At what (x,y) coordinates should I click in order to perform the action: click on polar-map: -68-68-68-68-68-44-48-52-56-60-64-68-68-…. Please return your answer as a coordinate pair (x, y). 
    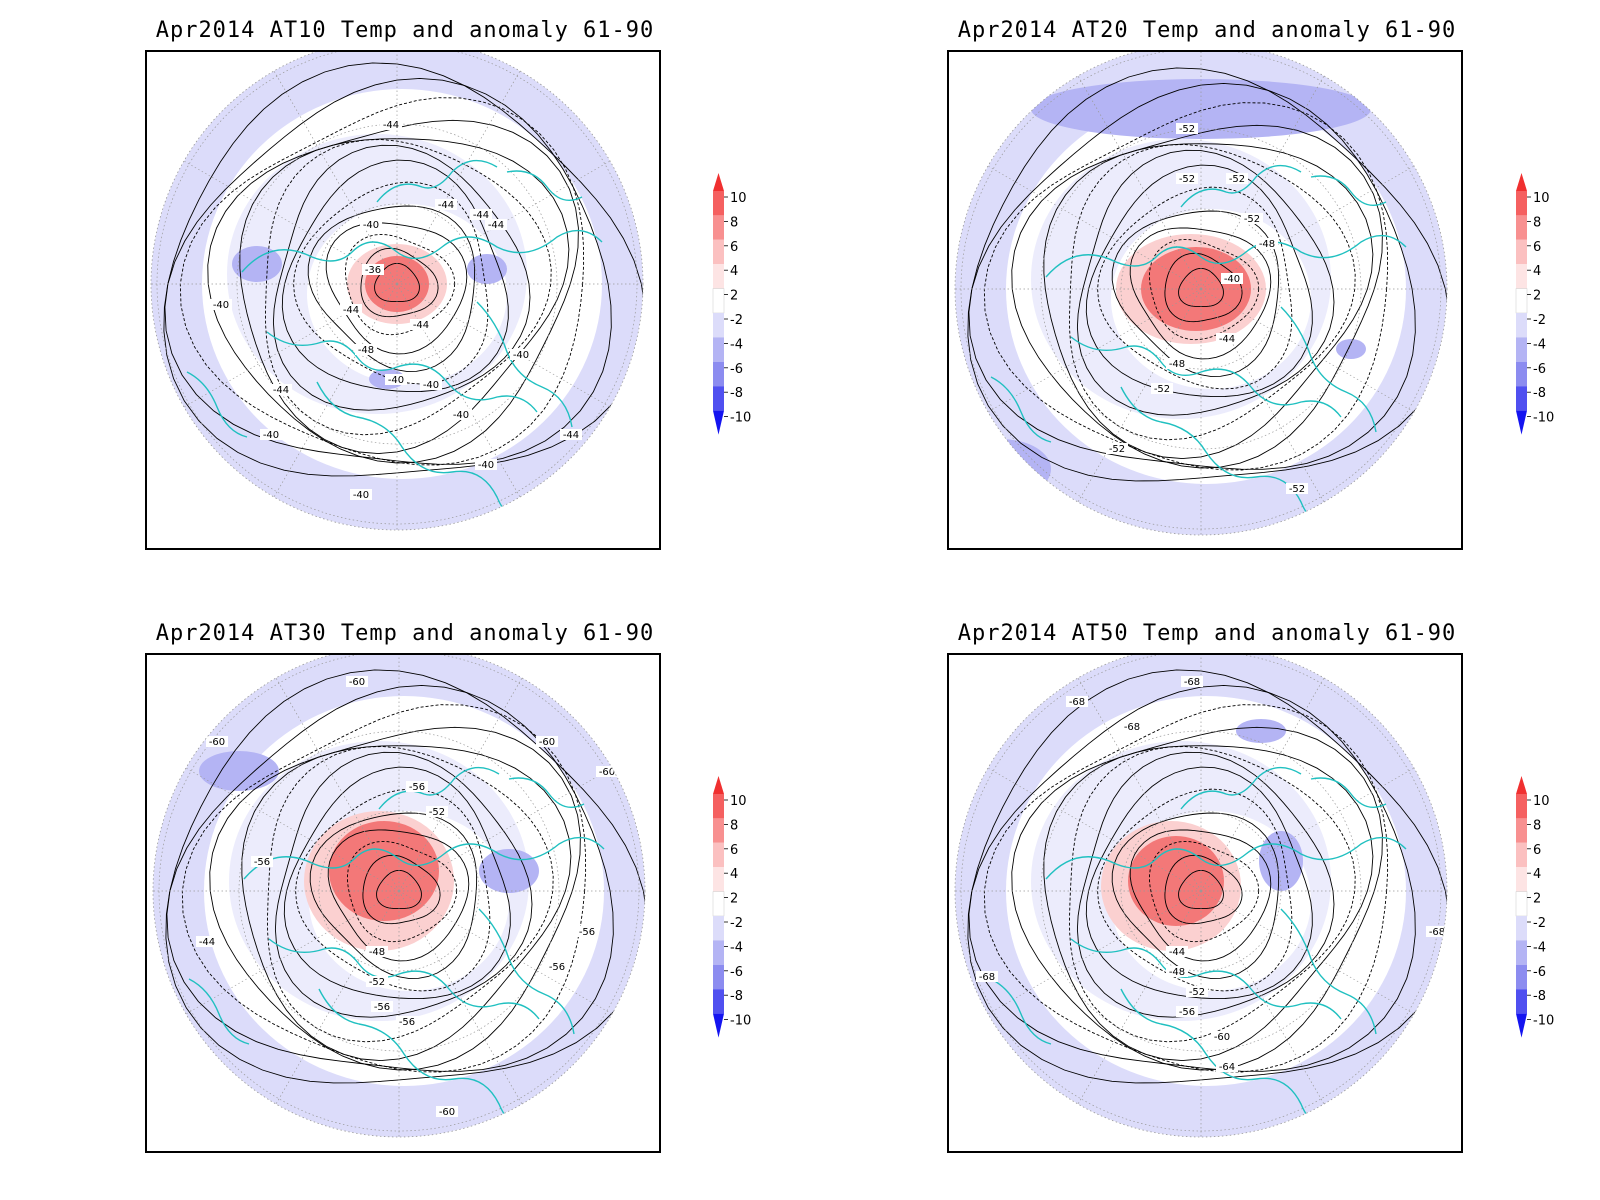
    Looking at the image, I should click on (1205, 903).